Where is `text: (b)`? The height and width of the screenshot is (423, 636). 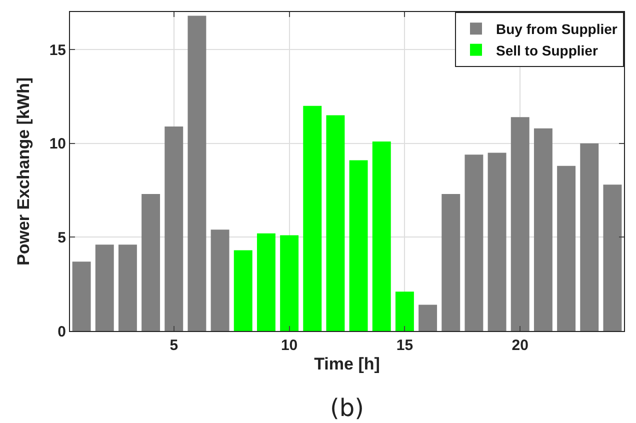 text: (b) is located at coordinates (347, 408).